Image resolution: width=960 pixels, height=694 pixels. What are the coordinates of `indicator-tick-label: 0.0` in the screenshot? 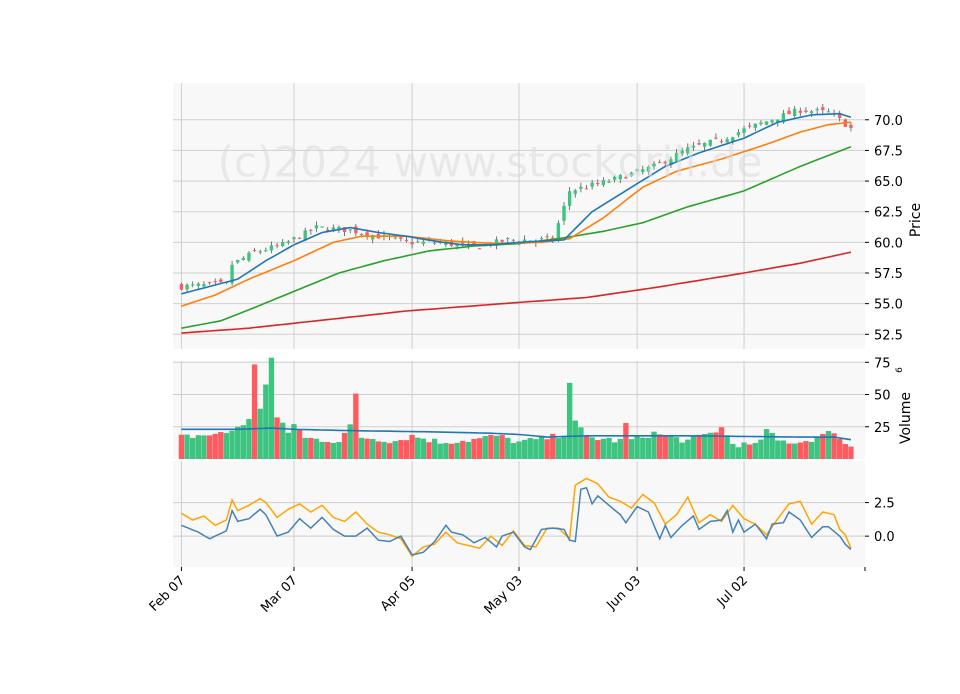 It's located at (884, 537).